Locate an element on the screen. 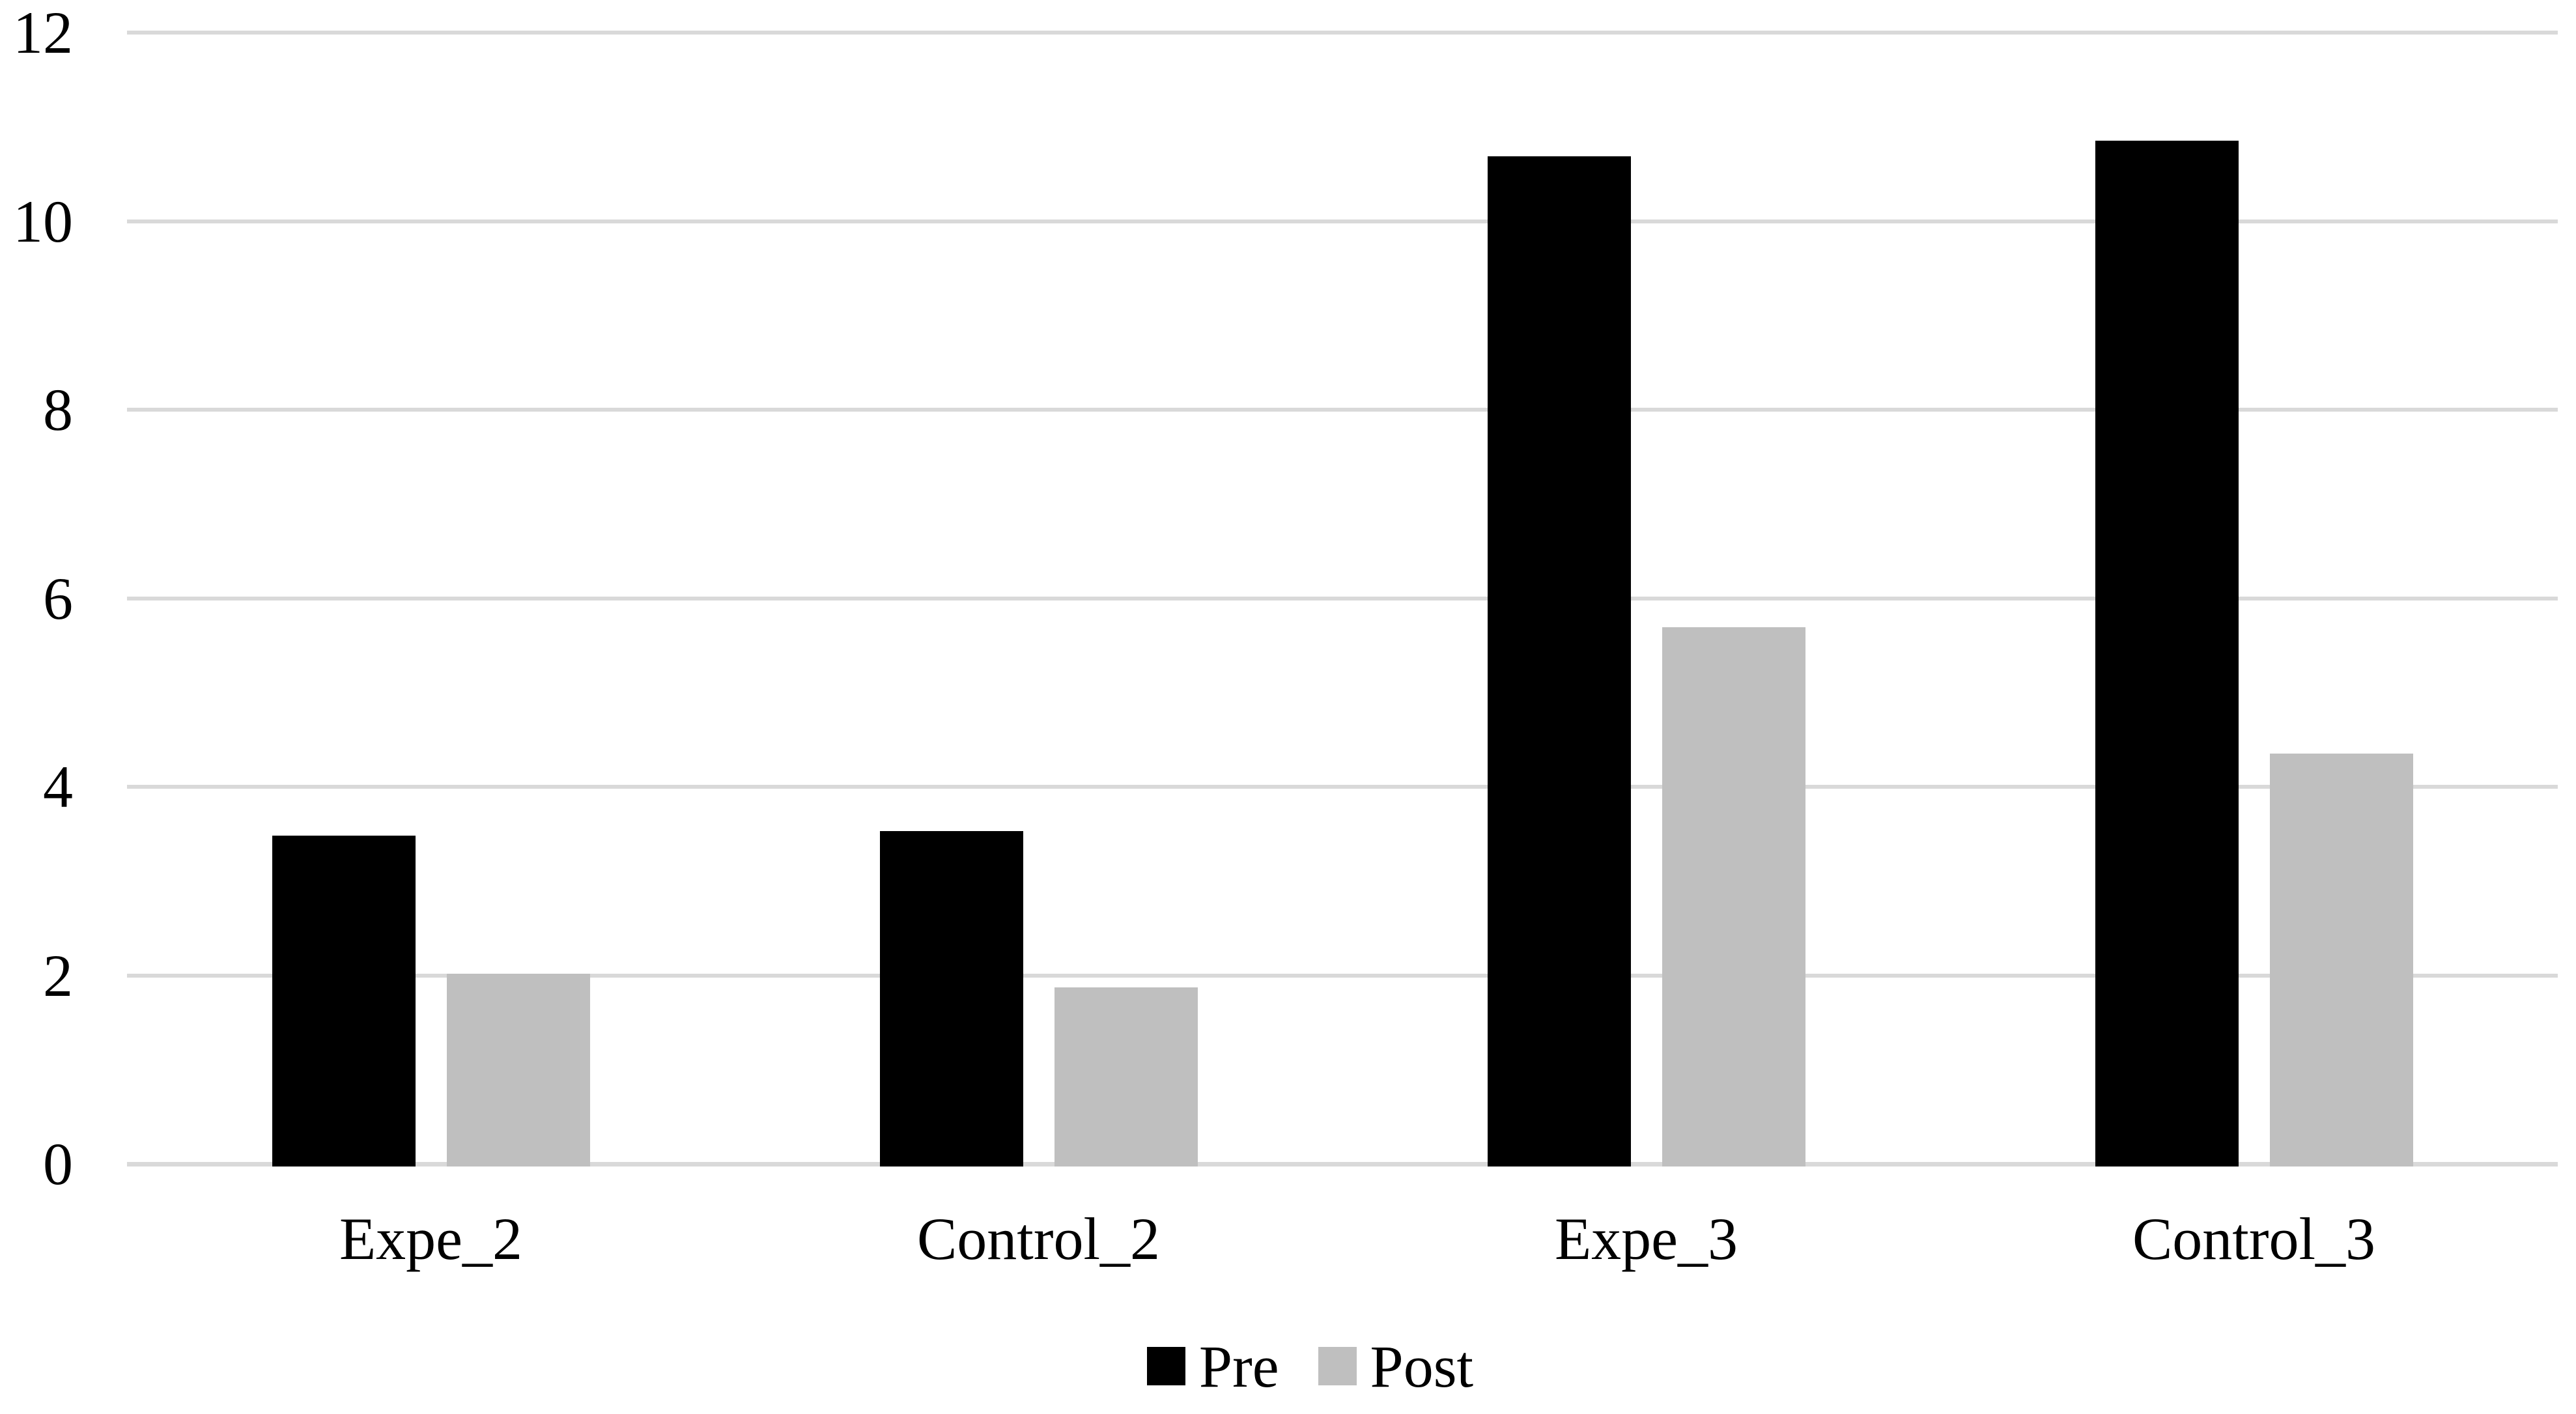 Image resolution: width=2576 pixels, height=1414 pixels. y-tick-label-8: 8 is located at coordinates (58, 409).